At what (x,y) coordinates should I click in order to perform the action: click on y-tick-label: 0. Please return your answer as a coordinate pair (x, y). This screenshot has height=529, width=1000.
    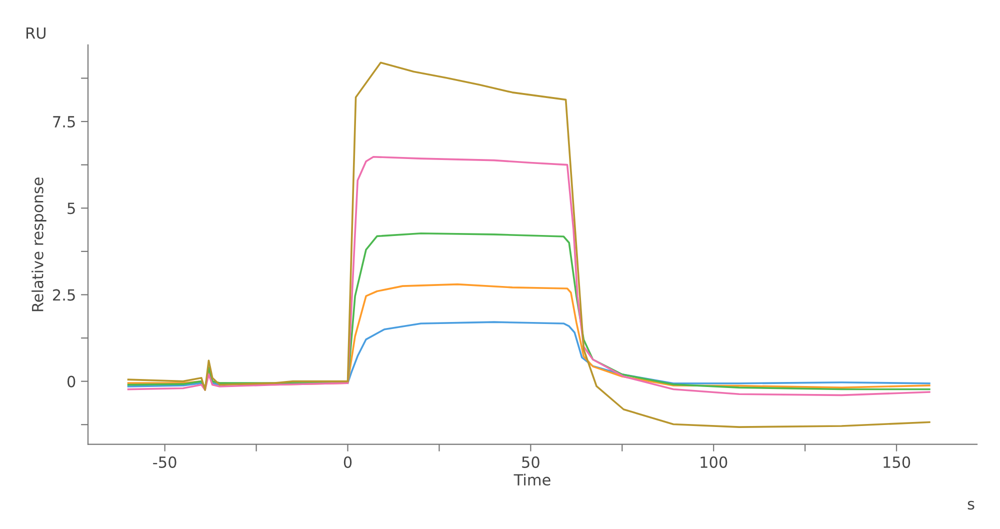
    Looking at the image, I should click on (71, 382).